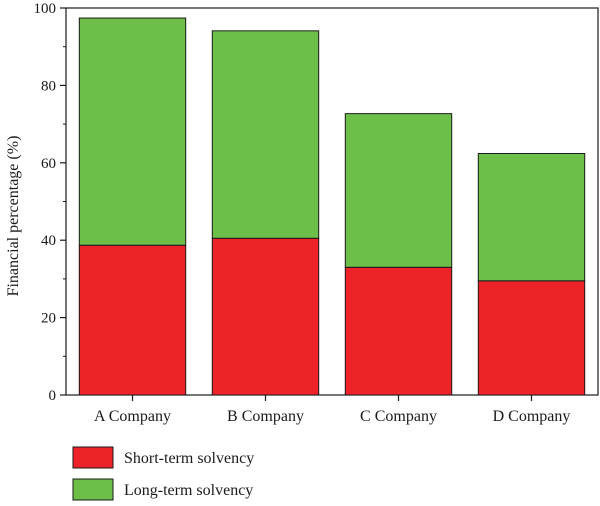 Image resolution: width=600 pixels, height=506 pixels. I want to click on y-tick-label: 40, so click(48, 241).